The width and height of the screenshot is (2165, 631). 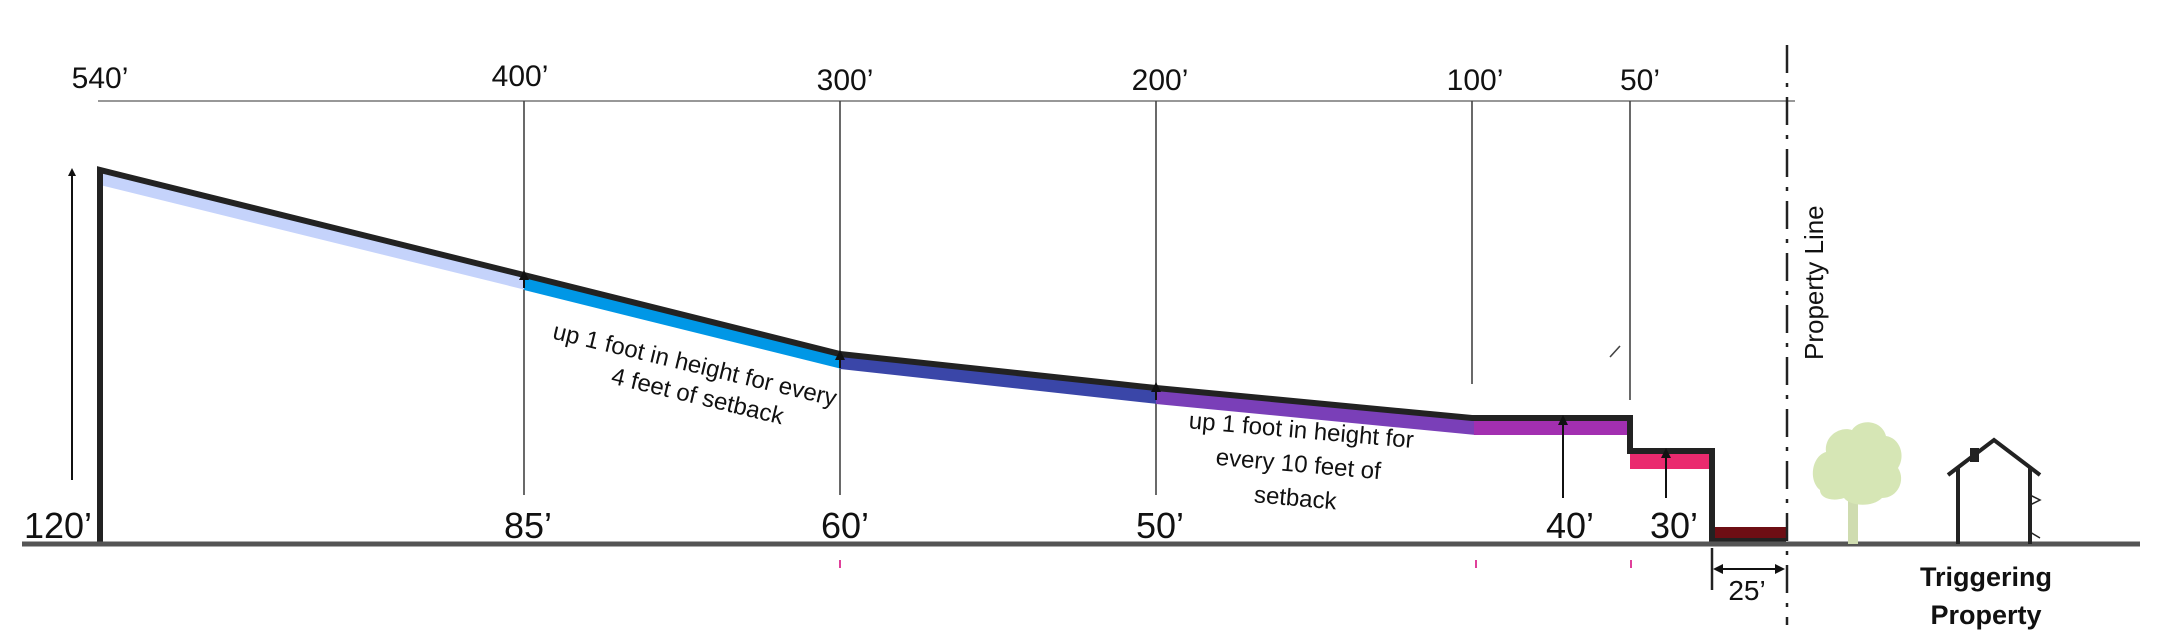 I want to click on distance-label-300: 300’, so click(x=845, y=80).